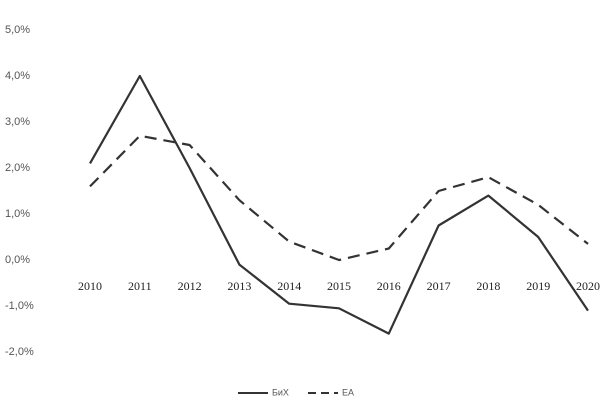  Describe the element at coordinates (588, 286) in the screenshot. I see `x-tick-label: 2020` at that location.